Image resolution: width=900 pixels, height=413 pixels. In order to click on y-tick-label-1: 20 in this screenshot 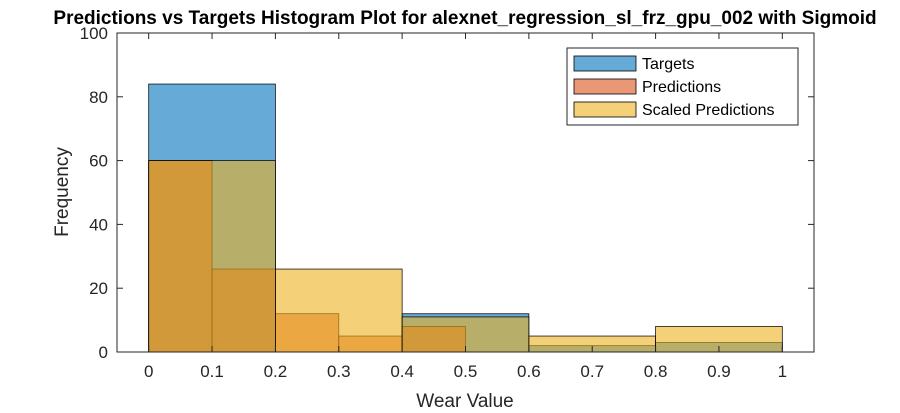, I will do `click(98, 288)`.